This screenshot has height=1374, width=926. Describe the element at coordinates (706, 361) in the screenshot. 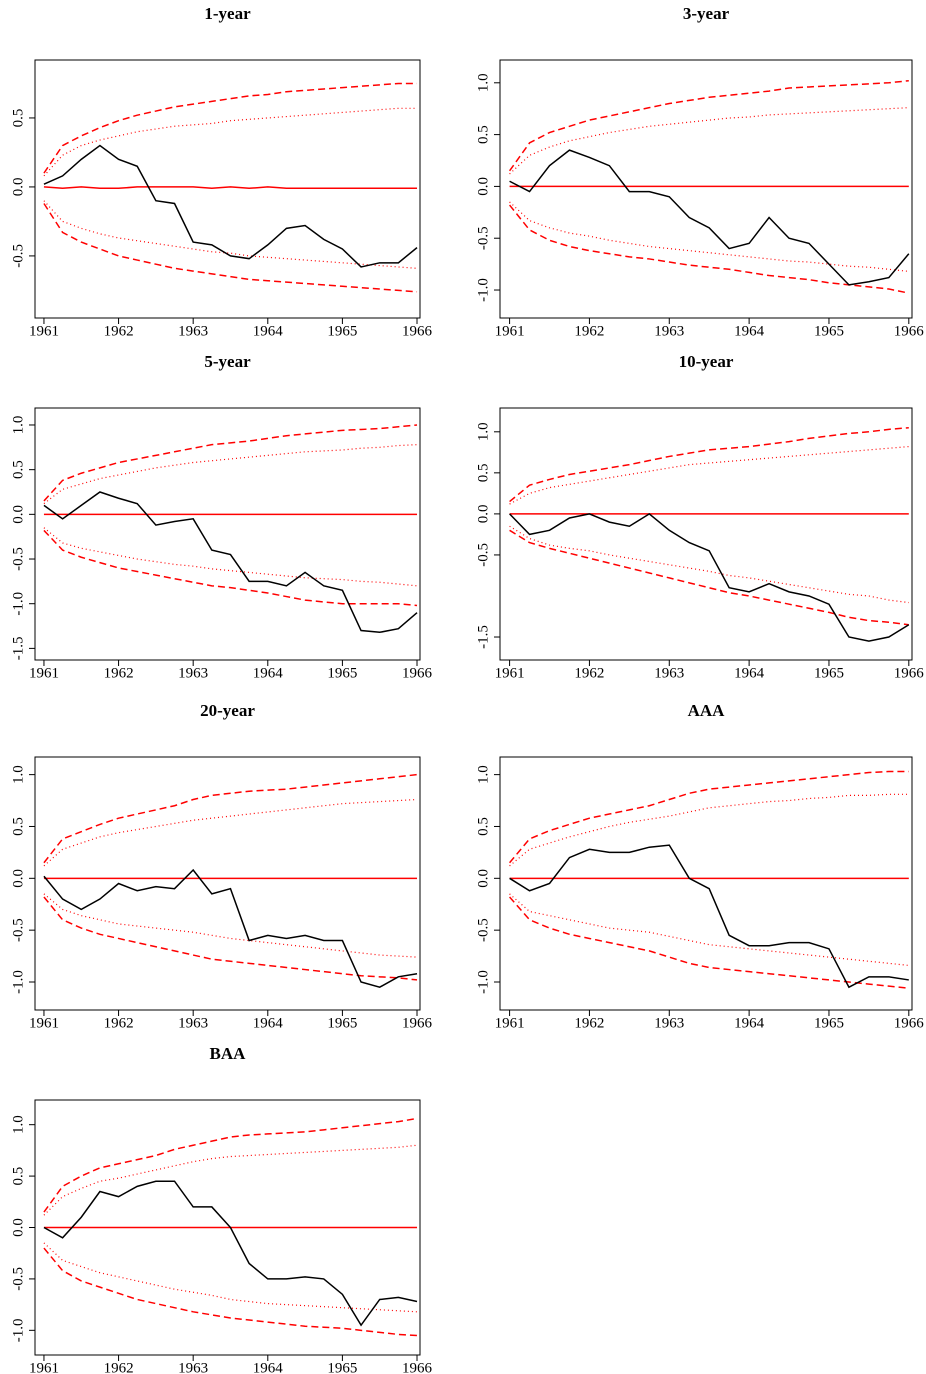

I see `panel-title: 10-year` at that location.